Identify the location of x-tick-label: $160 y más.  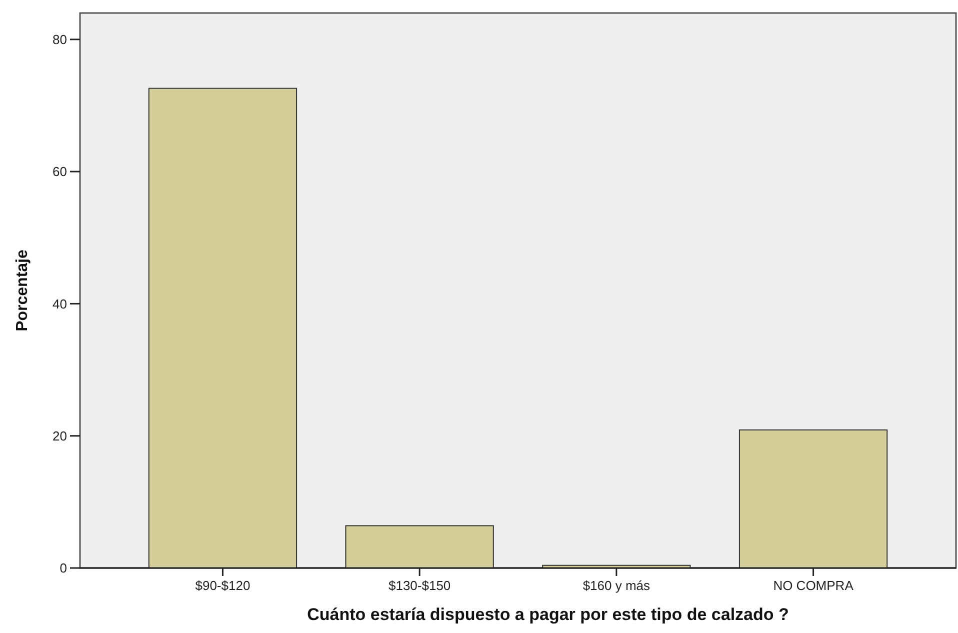
(616, 585).